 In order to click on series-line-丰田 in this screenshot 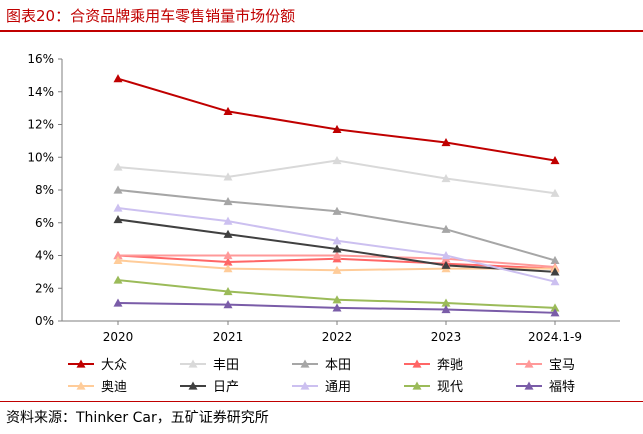, I will do `click(336, 177)`.